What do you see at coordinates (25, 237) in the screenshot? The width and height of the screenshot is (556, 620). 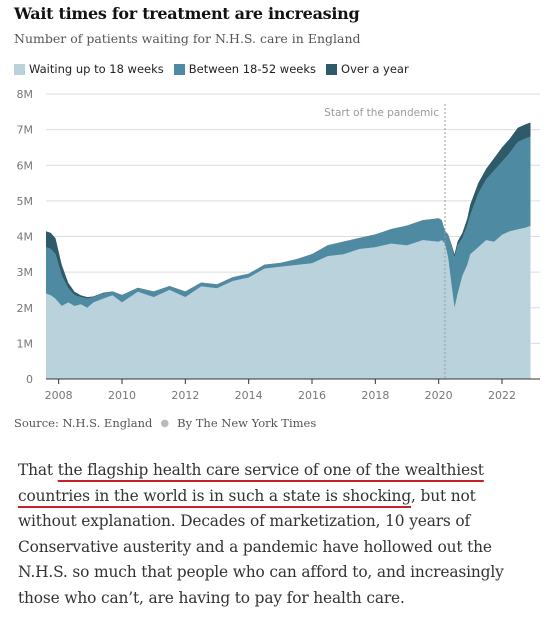 I see `y-tick-label-4: 4M` at bounding box center [25, 237].